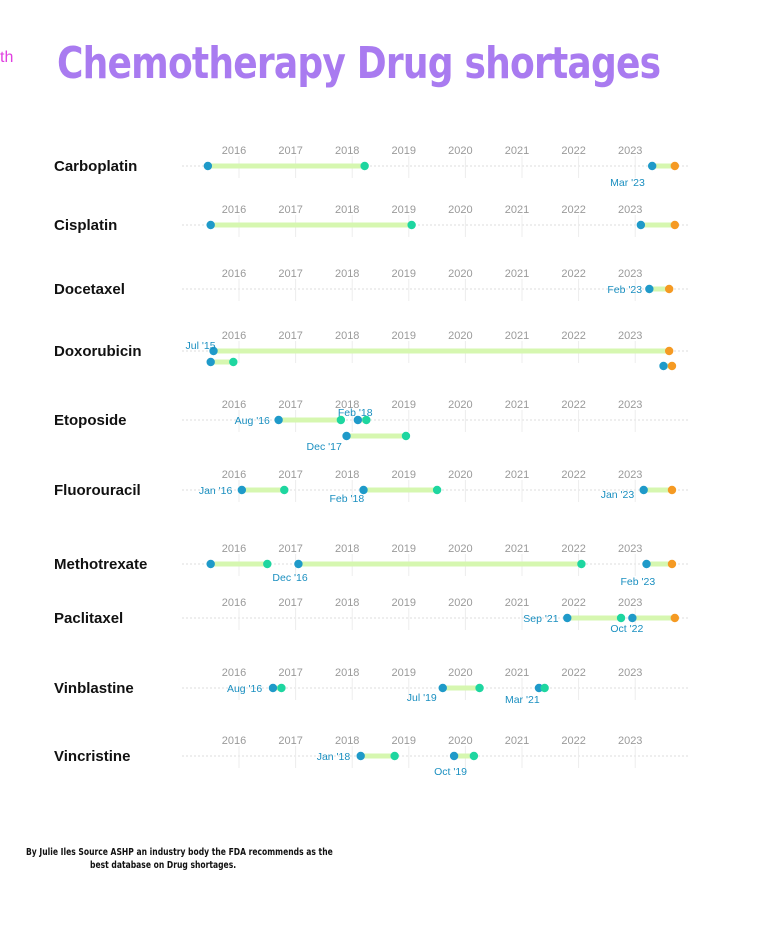 This screenshot has width=758, height=926. What do you see at coordinates (460, 475) in the screenshot?
I see `tick-label-fluorouracil-2020: 2020` at bounding box center [460, 475].